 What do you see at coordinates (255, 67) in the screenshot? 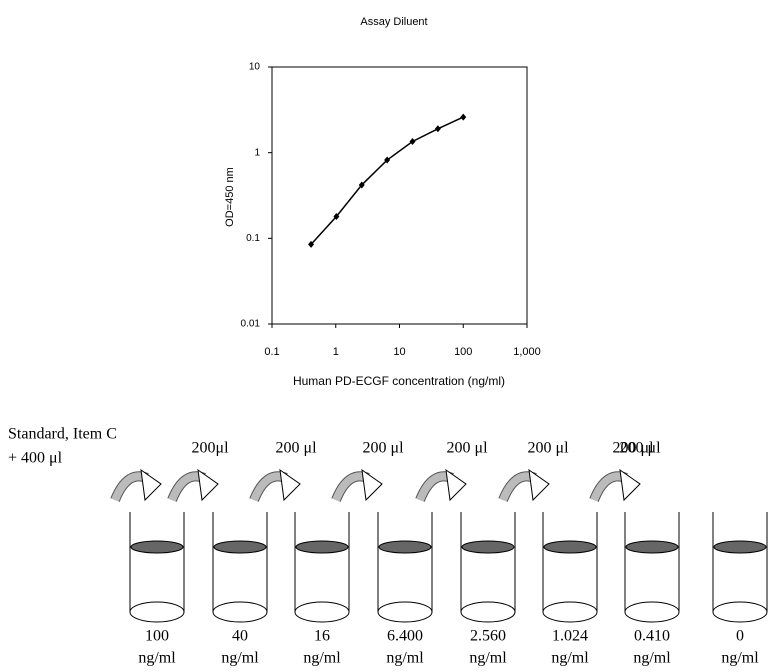
I see `y-tick-label: 10` at bounding box center [255, 67].